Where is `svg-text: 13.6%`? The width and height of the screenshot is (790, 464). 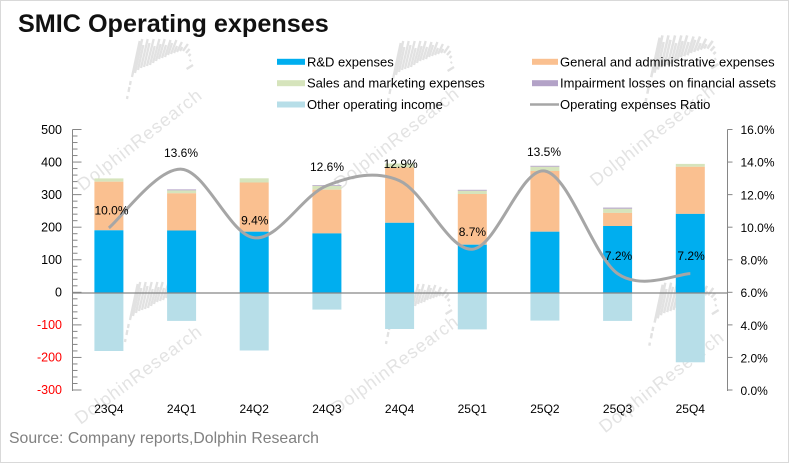
svg-text: 13.6% is located at coordinates (181, 153).